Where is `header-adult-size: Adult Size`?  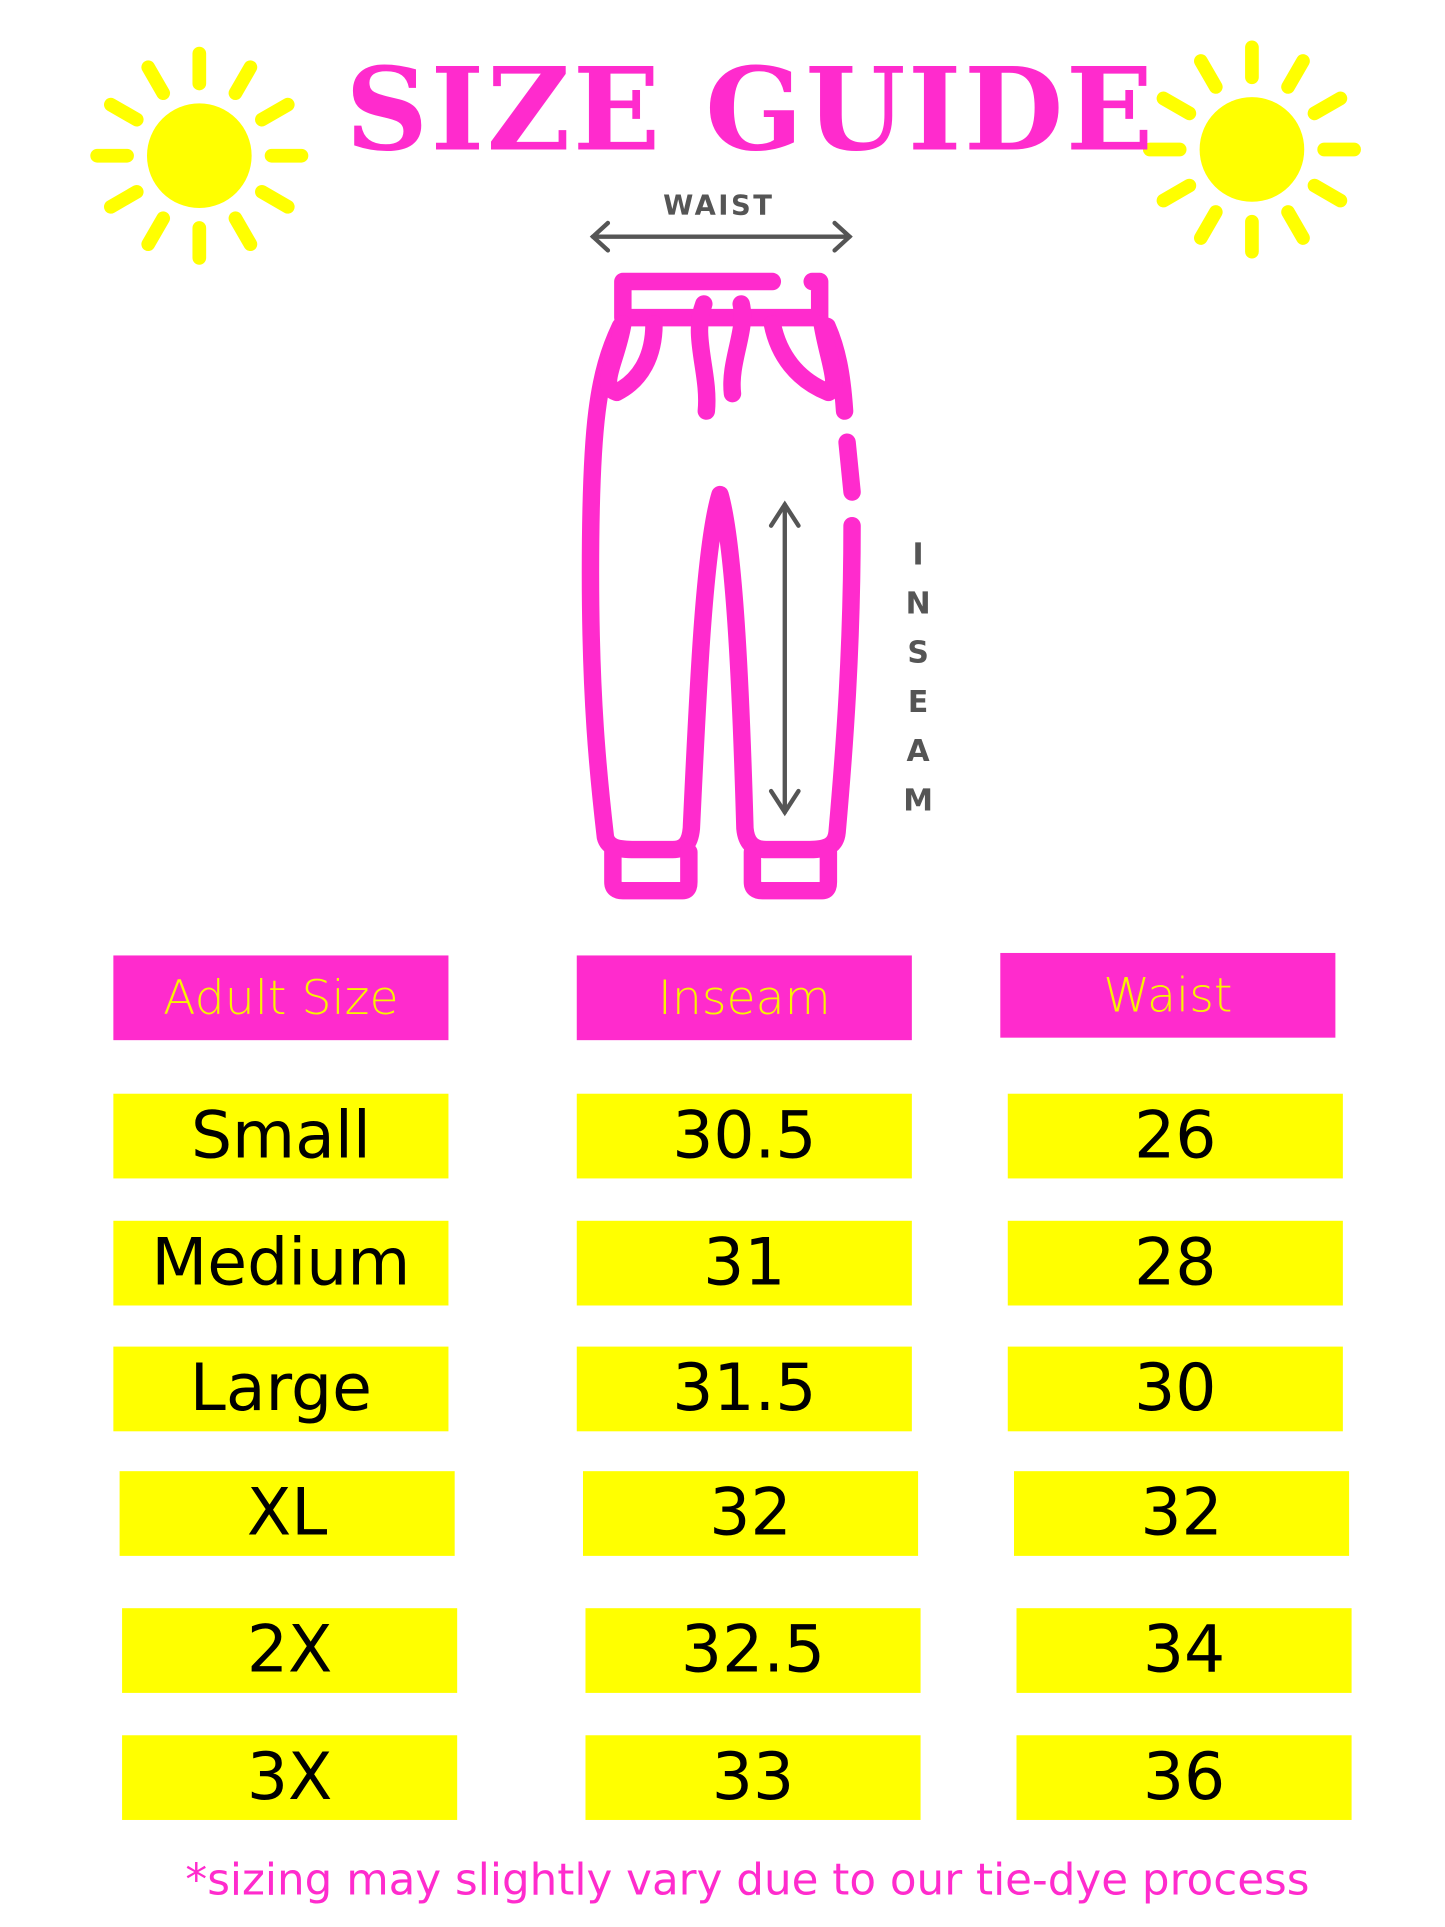
header-adult-size: Adult Size is located at coordinates (281, 998).